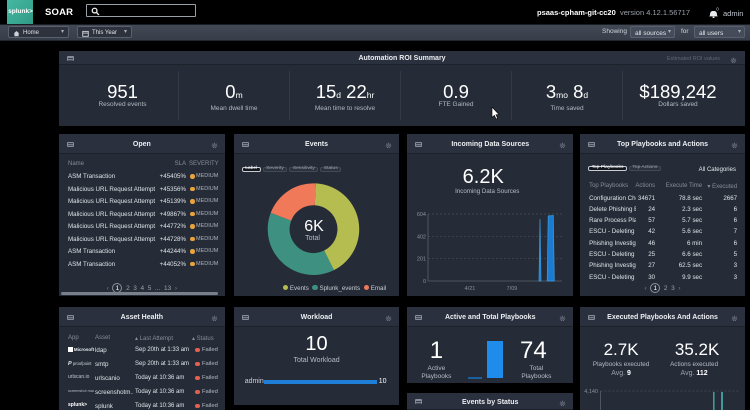  What do you see at coordinates (421, 237) in the screenshot?
I see `svg-text: 402` at bounding box center [421, 237].